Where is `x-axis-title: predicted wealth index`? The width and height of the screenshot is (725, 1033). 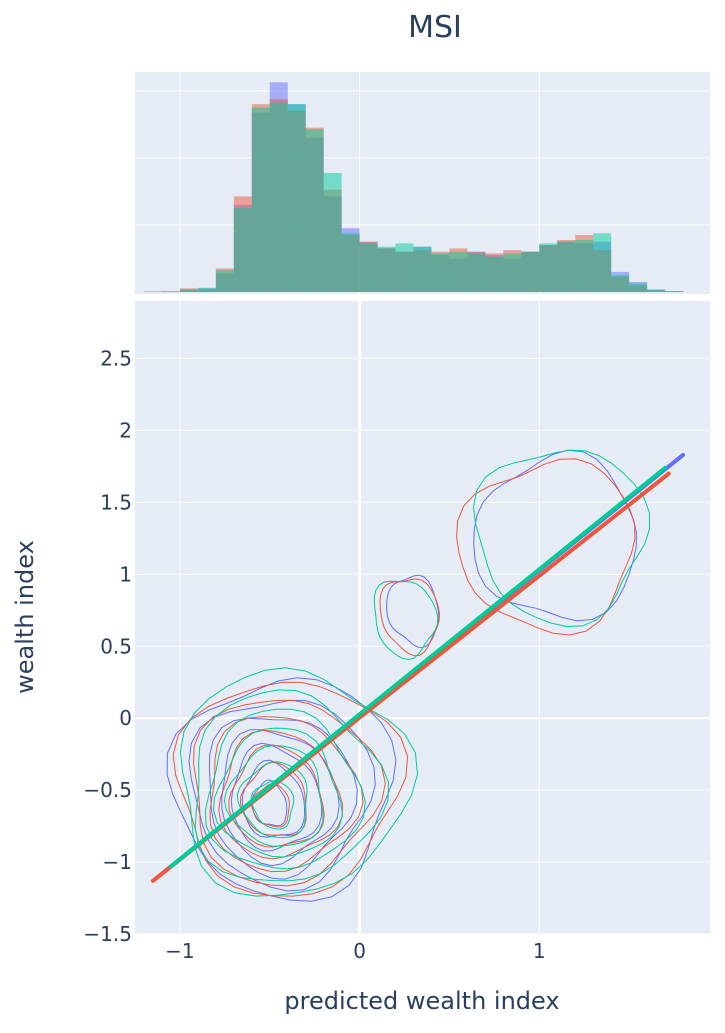
x-axis-title: predicted wealth index is located at coordinates (421, 1001).